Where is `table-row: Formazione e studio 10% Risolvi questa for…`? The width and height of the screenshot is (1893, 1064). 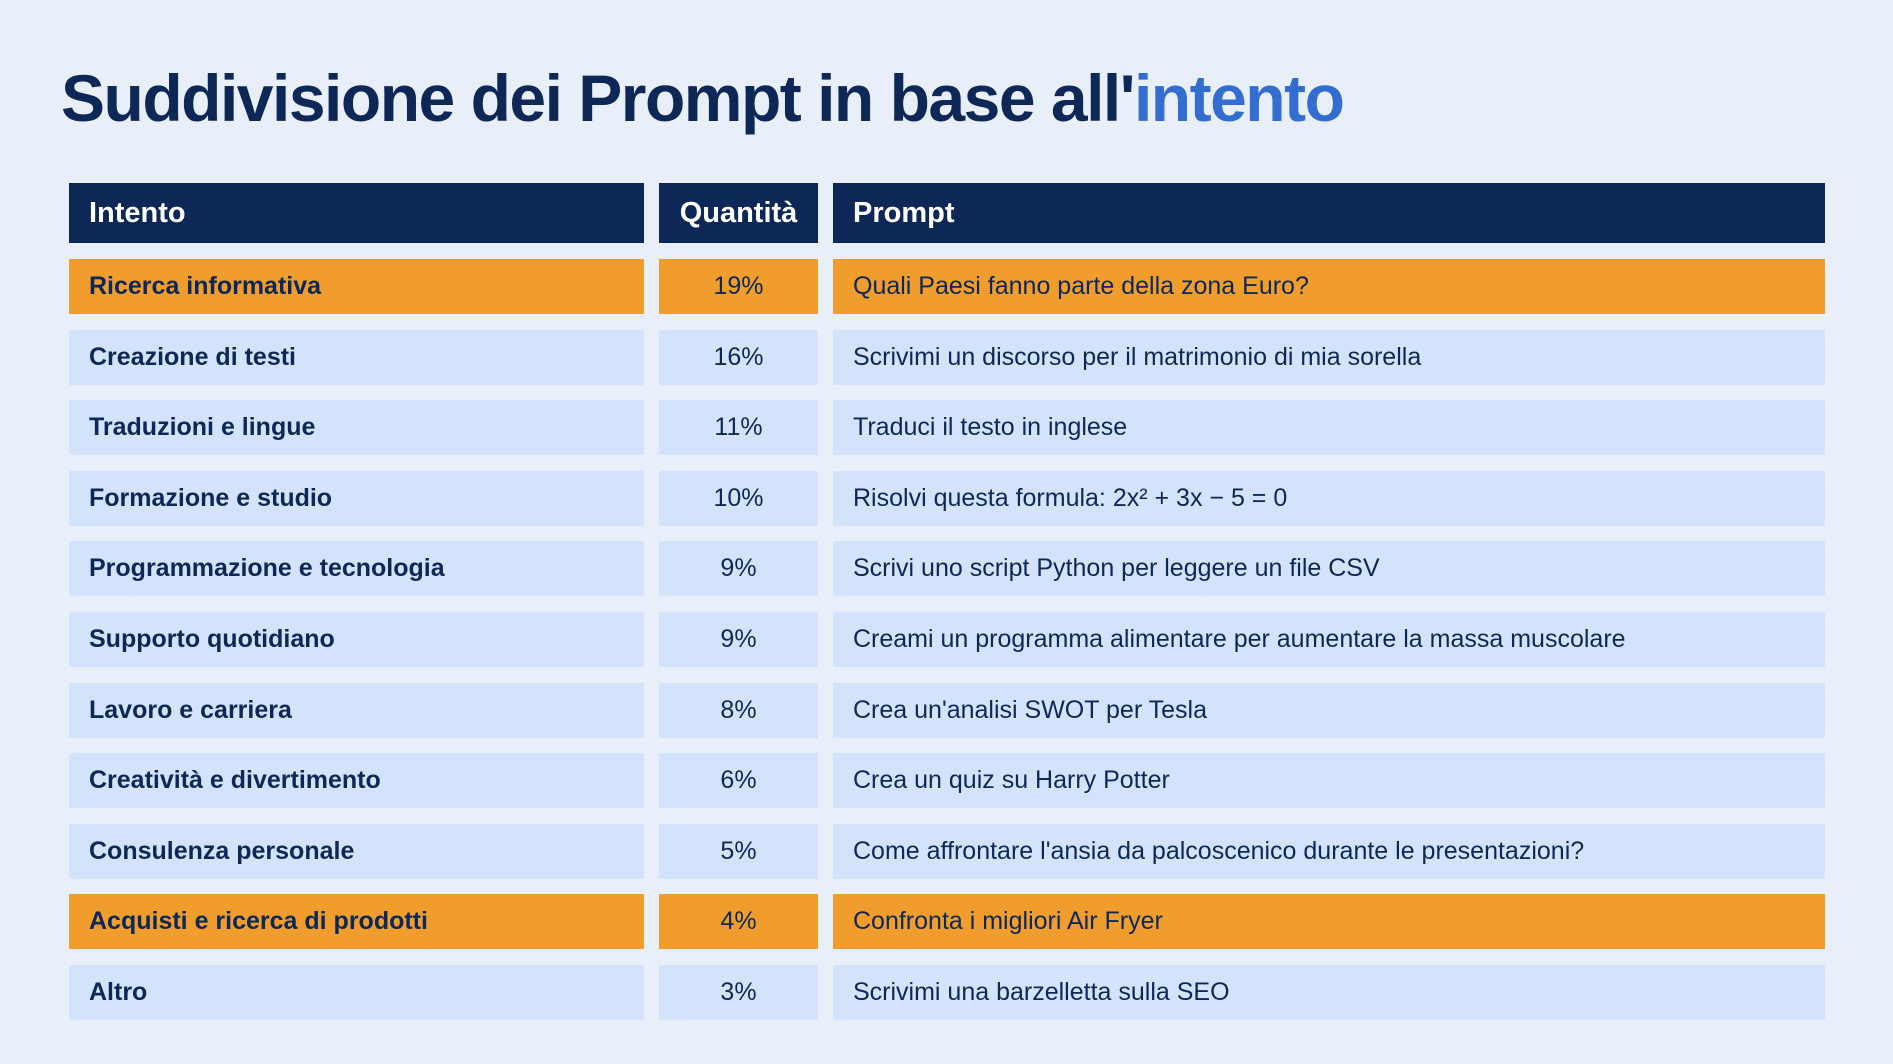 table-row: Formazione e studio 10% Risolvi questa for… is located at coordinates (947, 498).